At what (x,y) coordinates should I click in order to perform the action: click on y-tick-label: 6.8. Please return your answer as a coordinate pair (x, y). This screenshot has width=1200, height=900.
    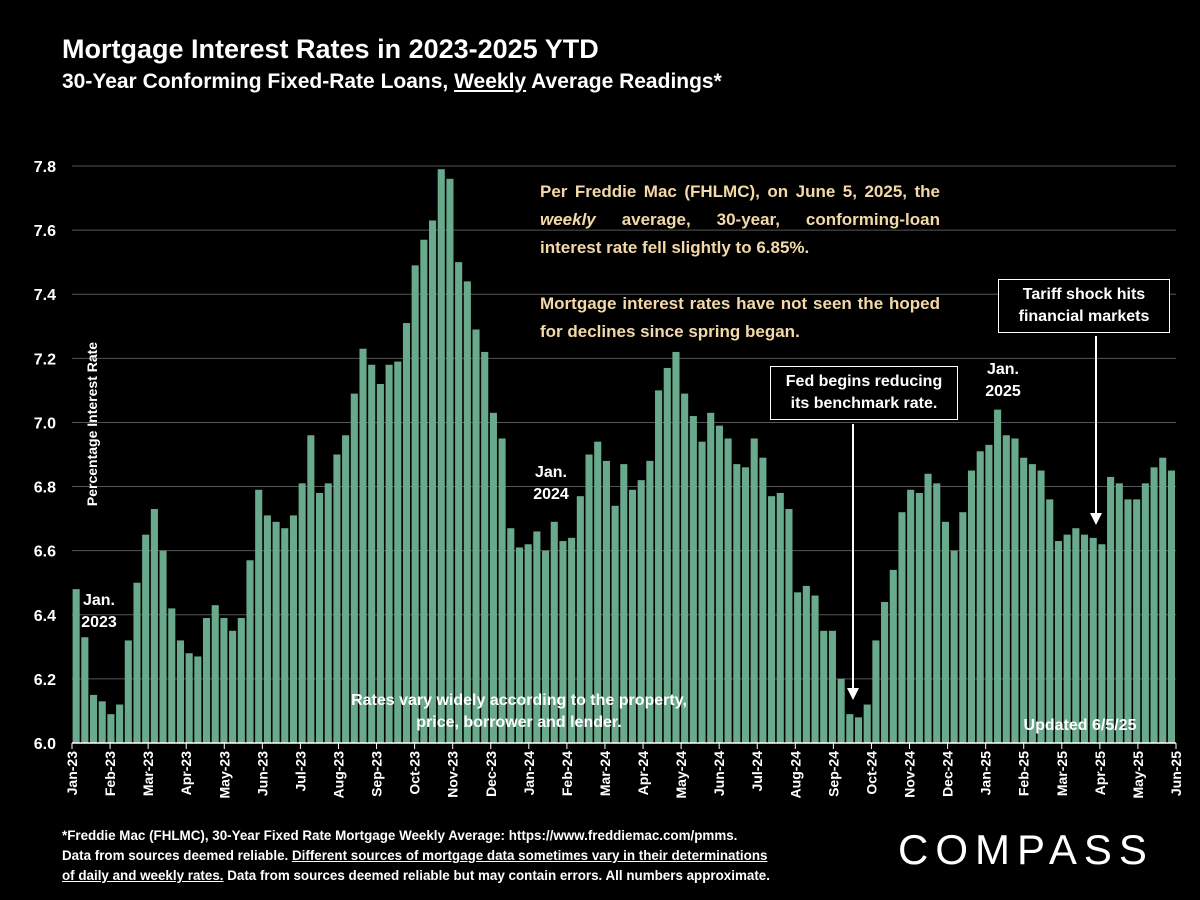
    Looking at the image, I should click on (45, 488).